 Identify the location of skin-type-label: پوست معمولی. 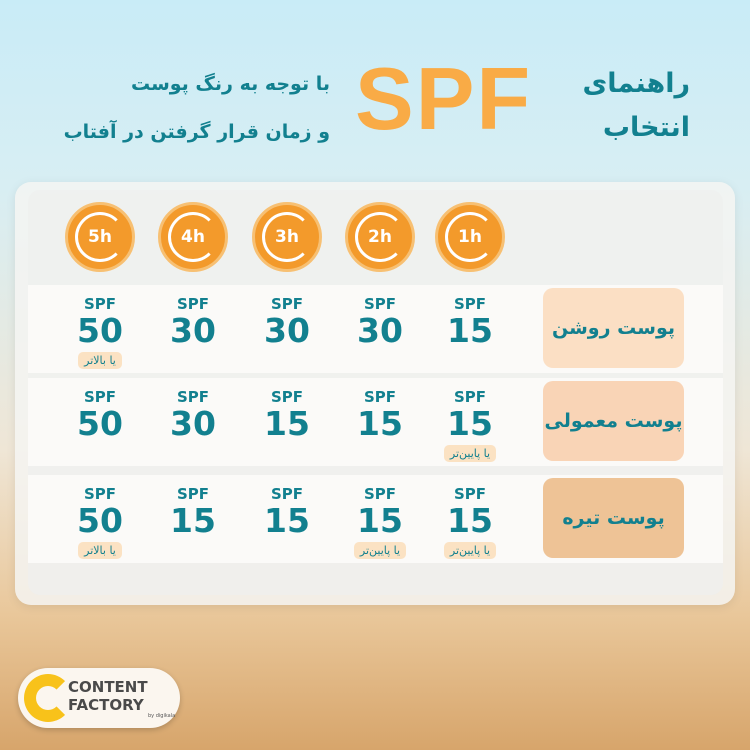
(613, 421).